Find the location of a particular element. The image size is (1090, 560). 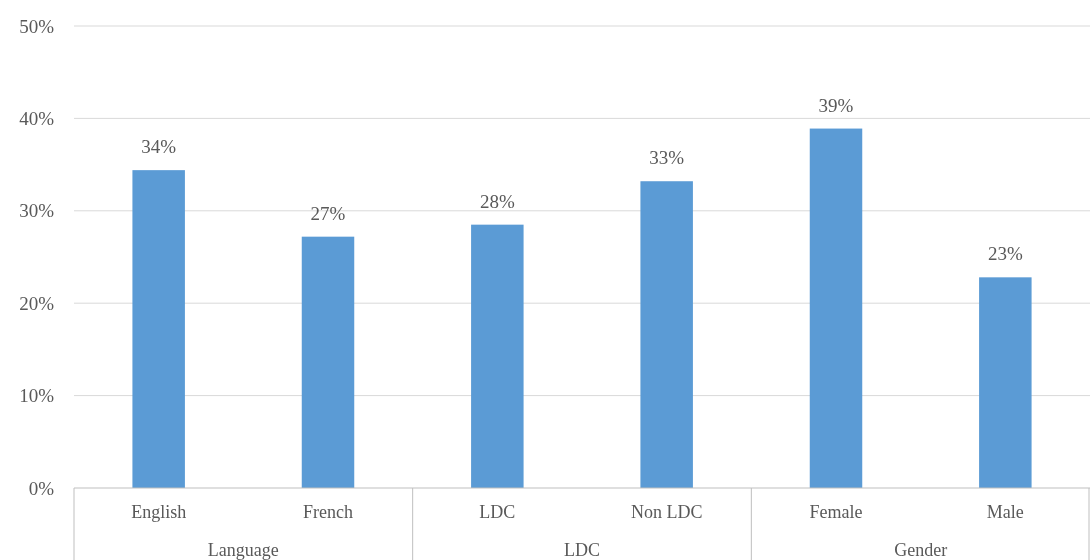

data-label: 34% is located at coordinates (159, 147).